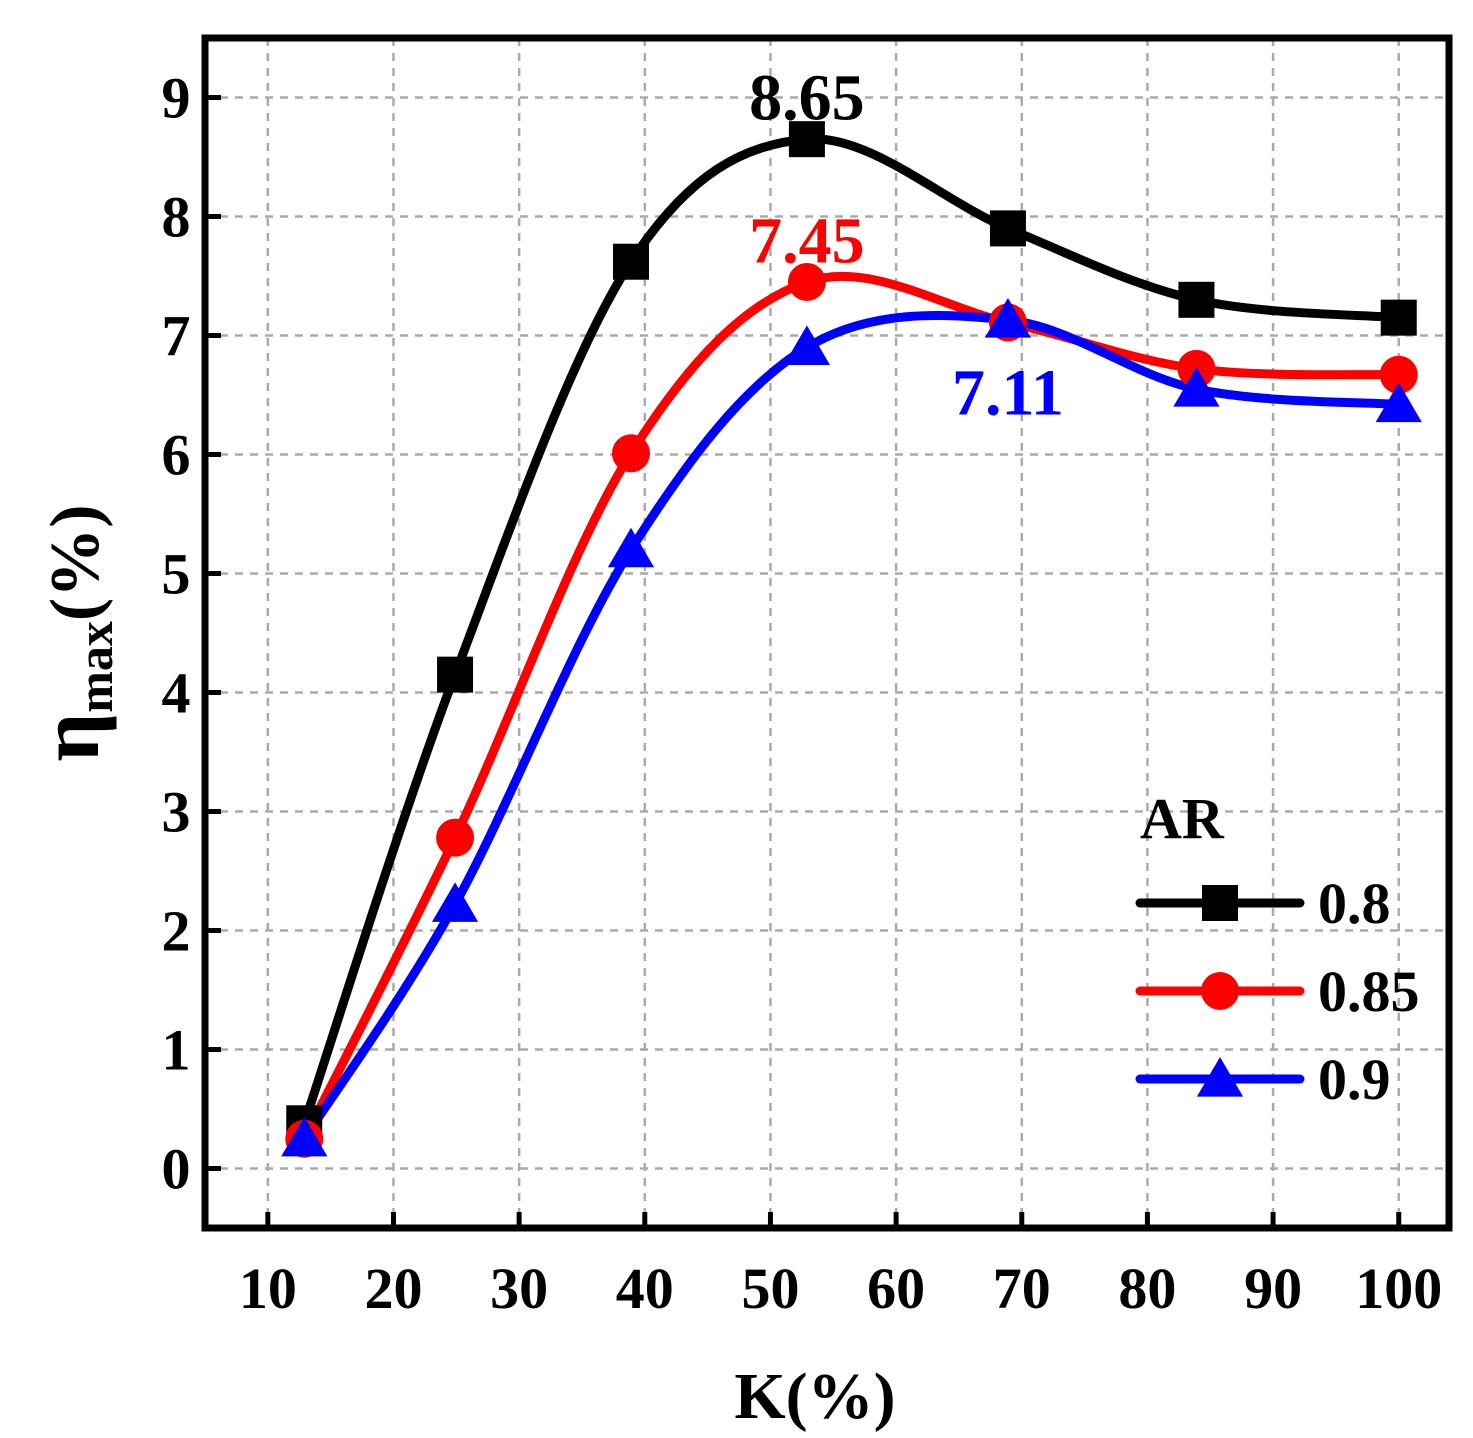 This screenshot has height=1438, width=1473. I want to click on x-tick-label: 30, so click(519, 1288).